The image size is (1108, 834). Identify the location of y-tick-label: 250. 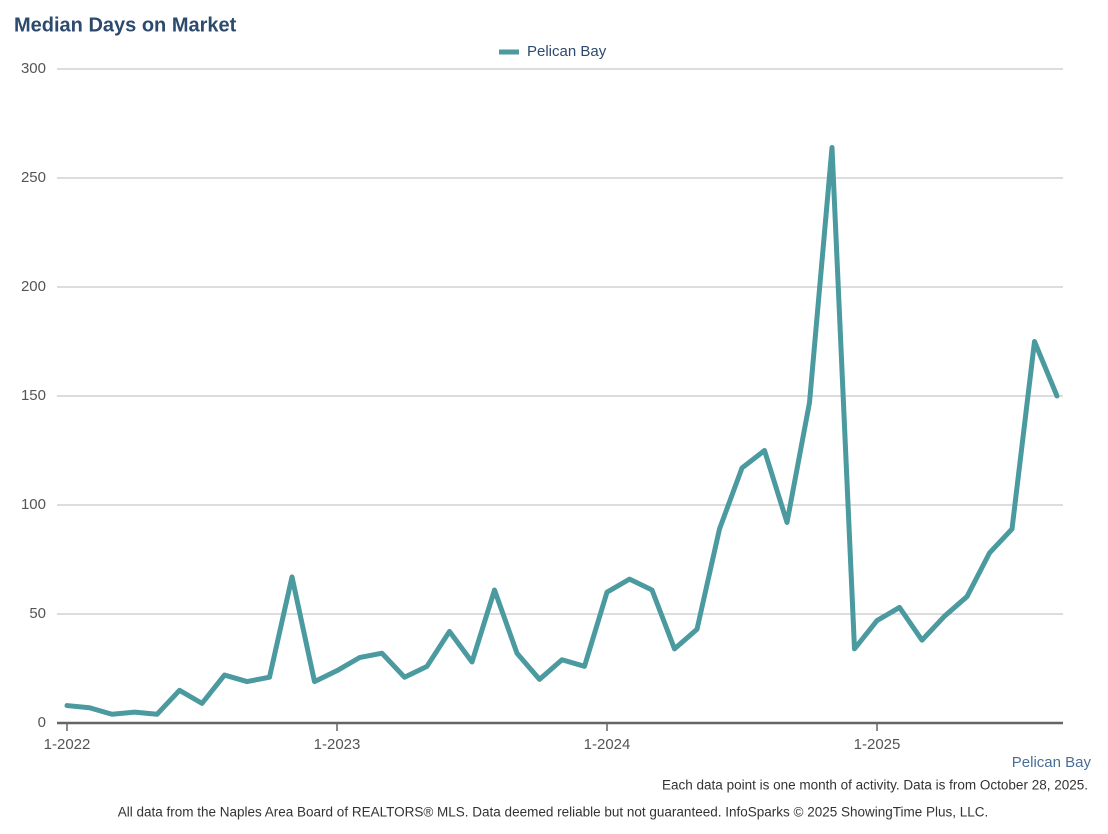
(33, 177).